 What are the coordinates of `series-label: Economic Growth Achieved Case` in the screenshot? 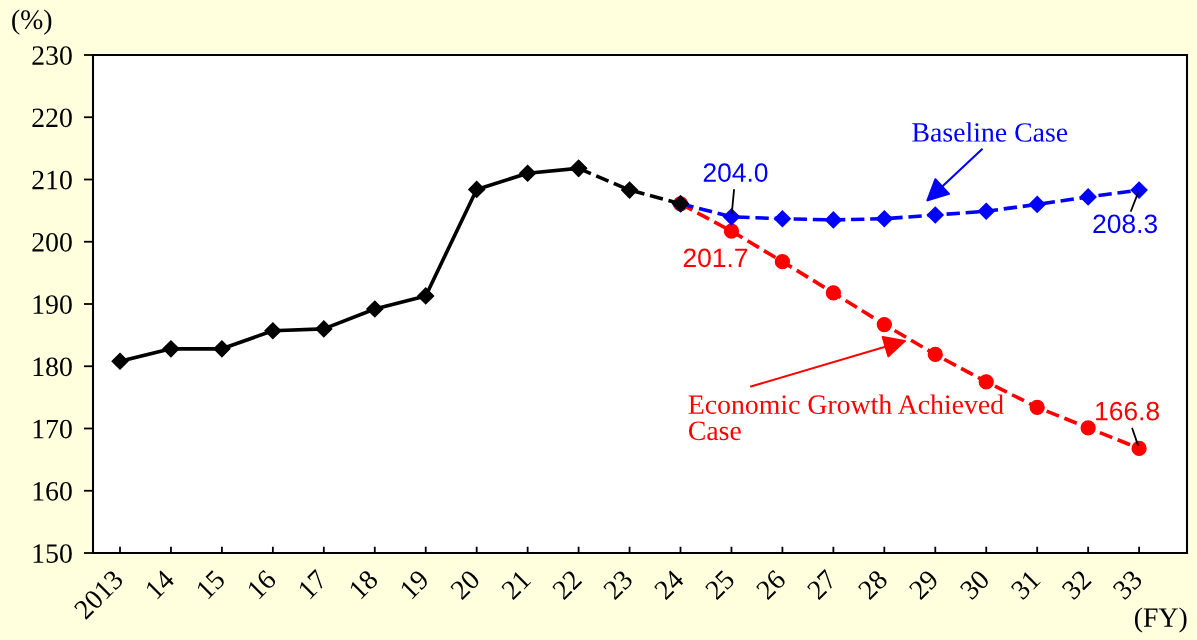 It's located at (846, 417).